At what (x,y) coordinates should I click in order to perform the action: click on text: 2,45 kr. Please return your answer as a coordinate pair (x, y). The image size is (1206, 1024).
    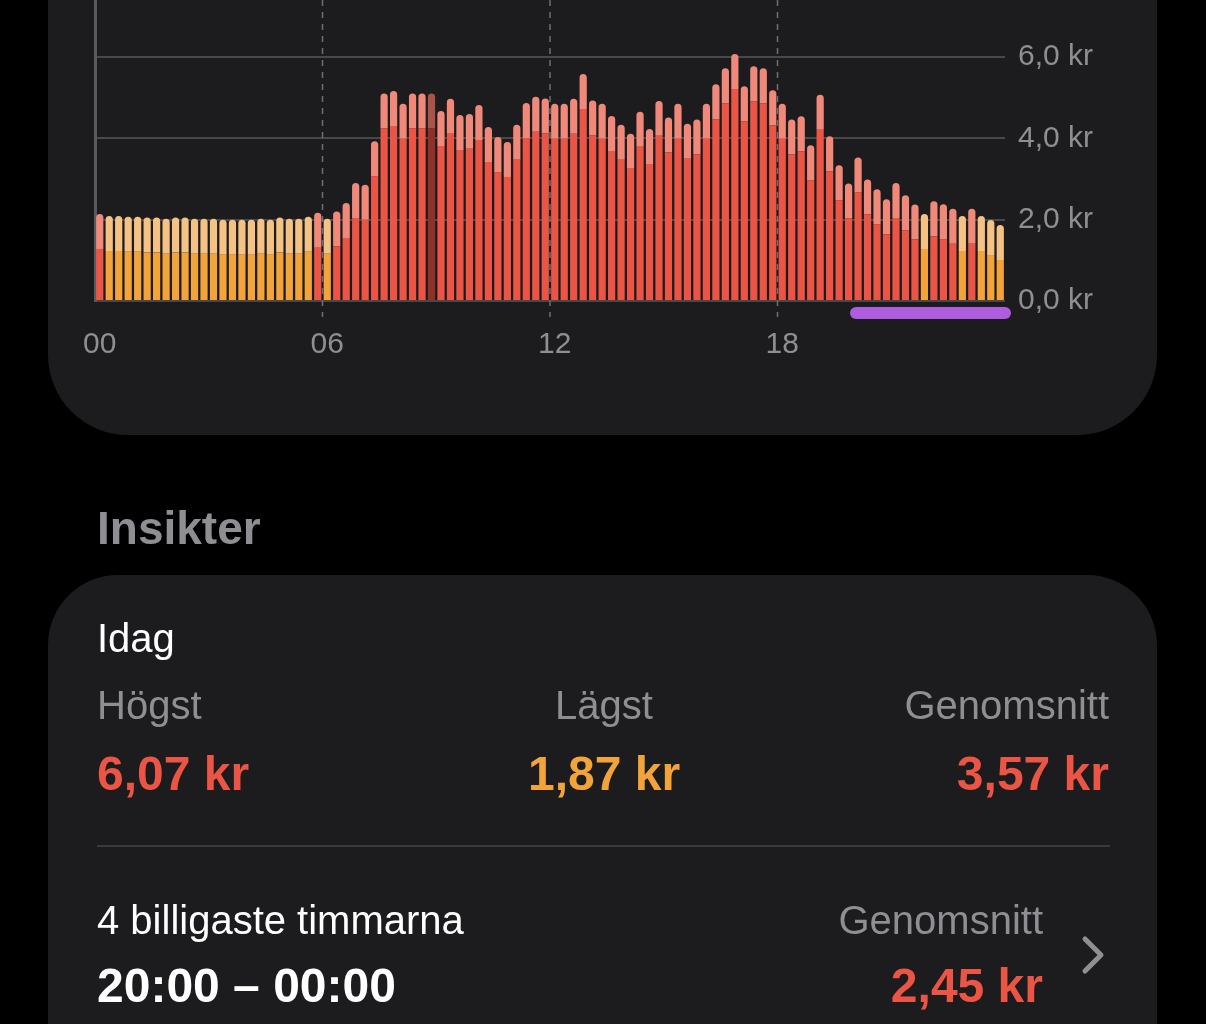
    Looking at the image, I should click on (966, 985).